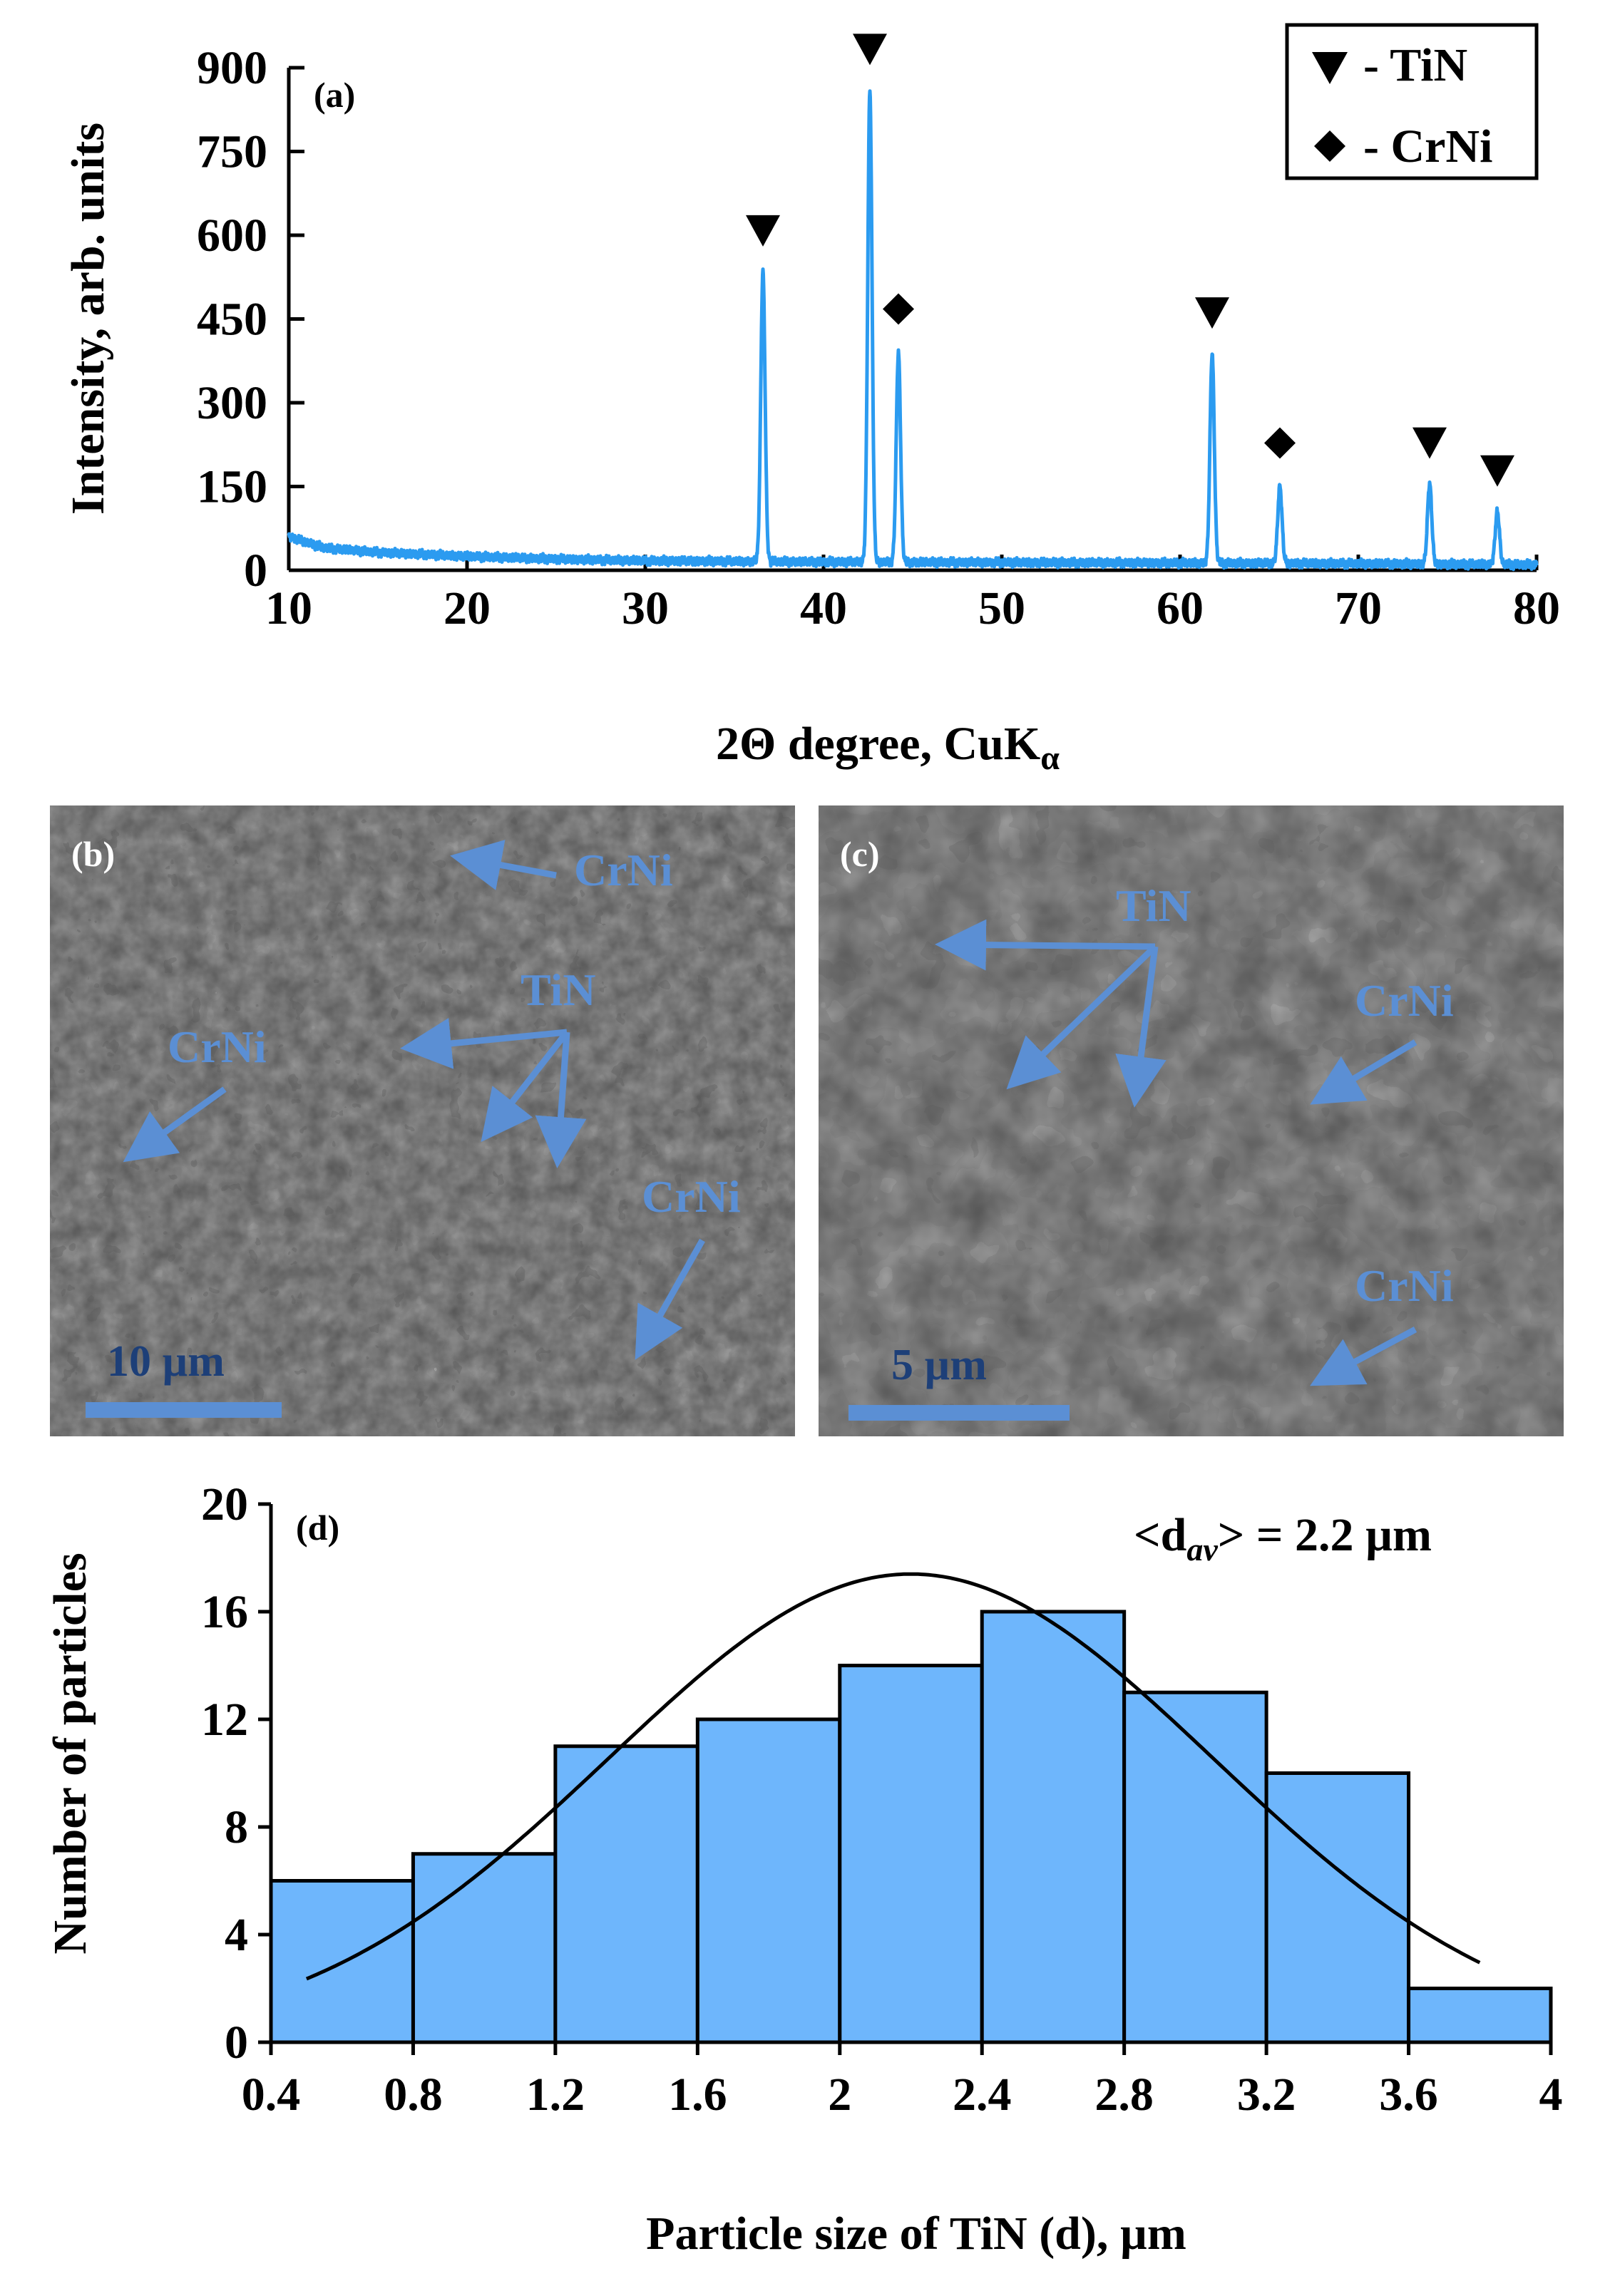  What do you see at coordinates (1536, 608) in the screenshot?
I see `xrd-x-tick-label: 80` at bounding box center [1536, 608].